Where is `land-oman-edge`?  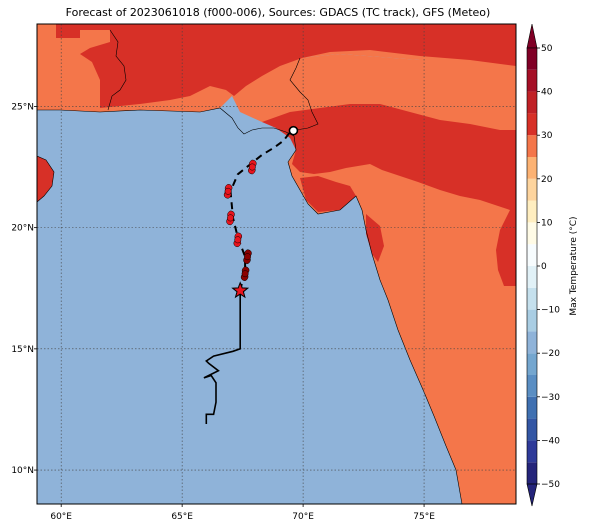 land-oman-edge is located at coordinates (45, 179).